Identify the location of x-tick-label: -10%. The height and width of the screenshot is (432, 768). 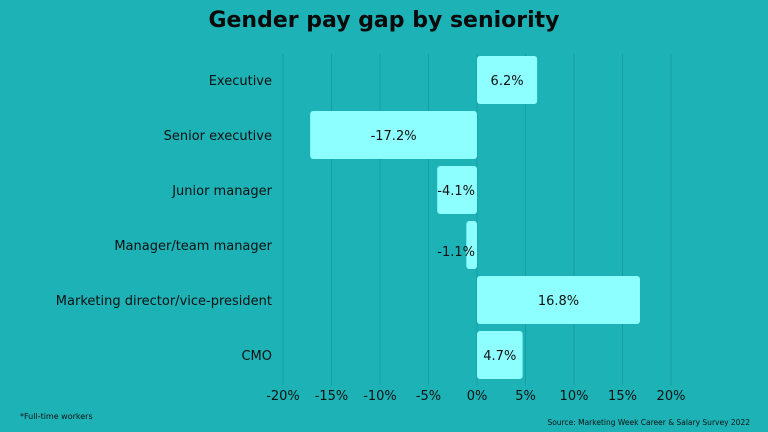
(380, 396).